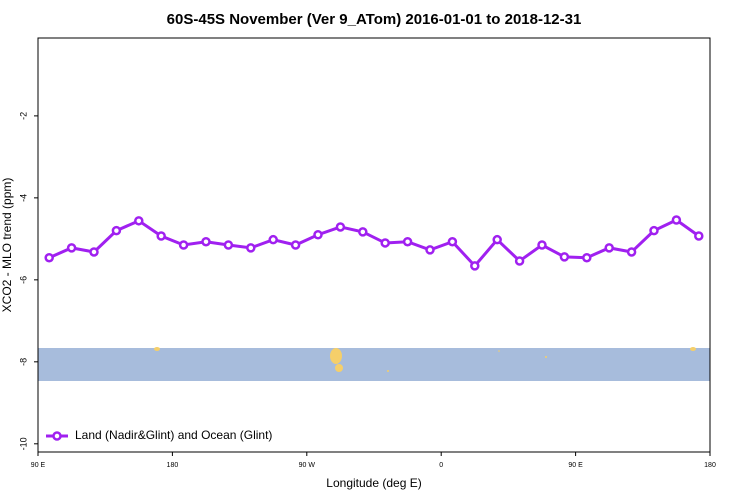  Describe the element at coordinates (57, 436) in the screenshot. I see `legend-marker` at that location.